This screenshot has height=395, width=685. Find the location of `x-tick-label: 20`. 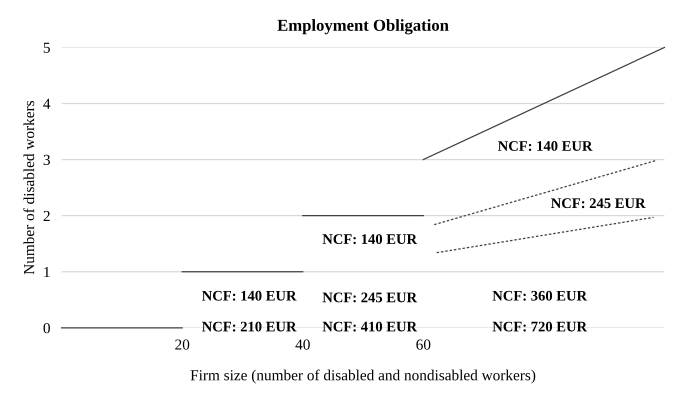

x-tick-label: 20 is located at coordinates (182, 344).